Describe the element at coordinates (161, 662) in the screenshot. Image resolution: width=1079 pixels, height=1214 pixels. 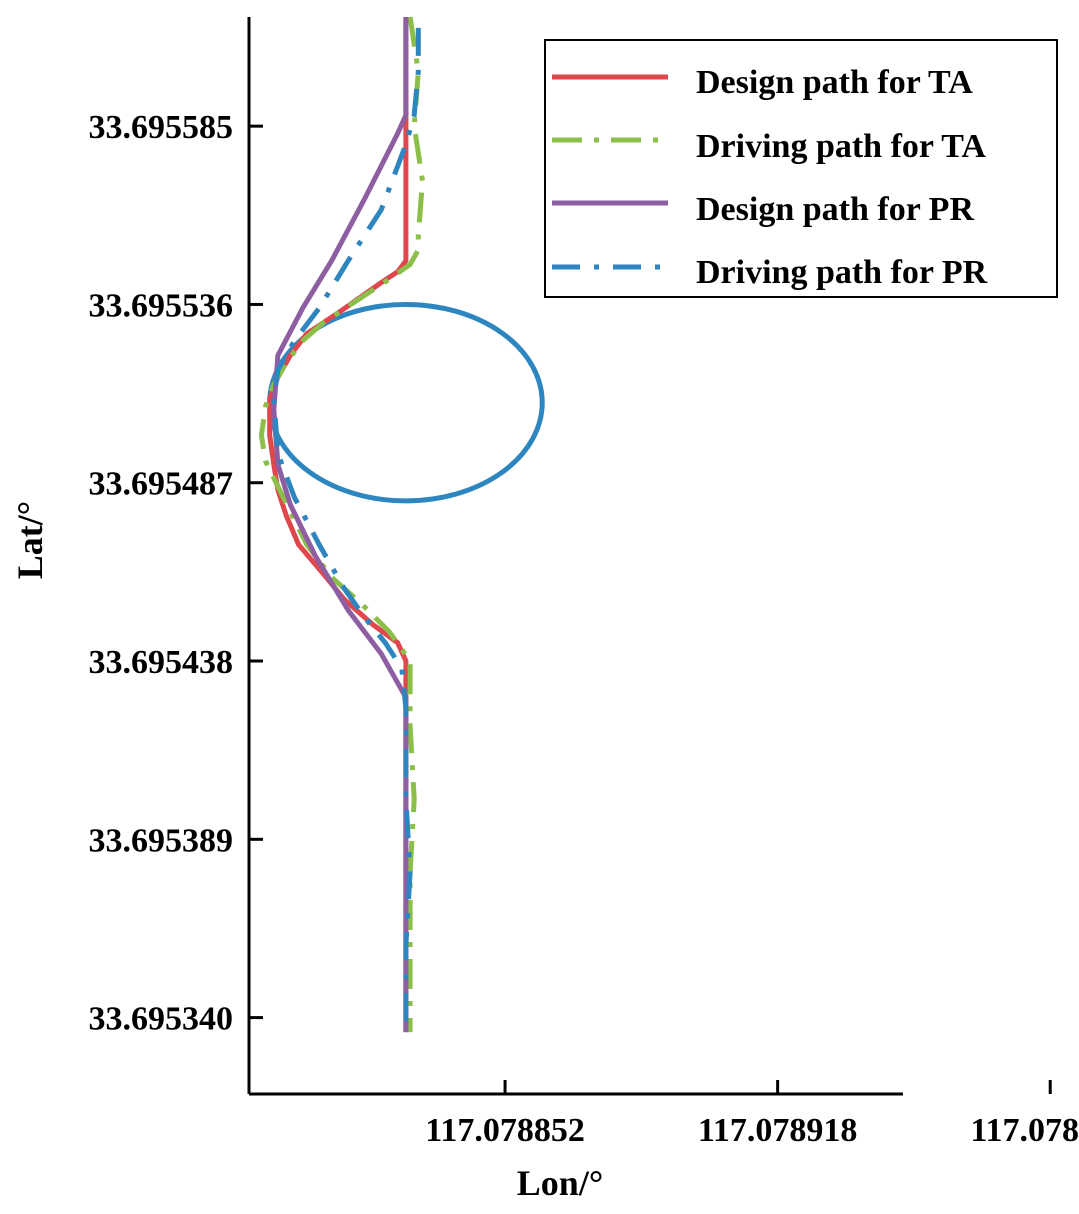
I see `y-tick-label: 33.695438` at that location.